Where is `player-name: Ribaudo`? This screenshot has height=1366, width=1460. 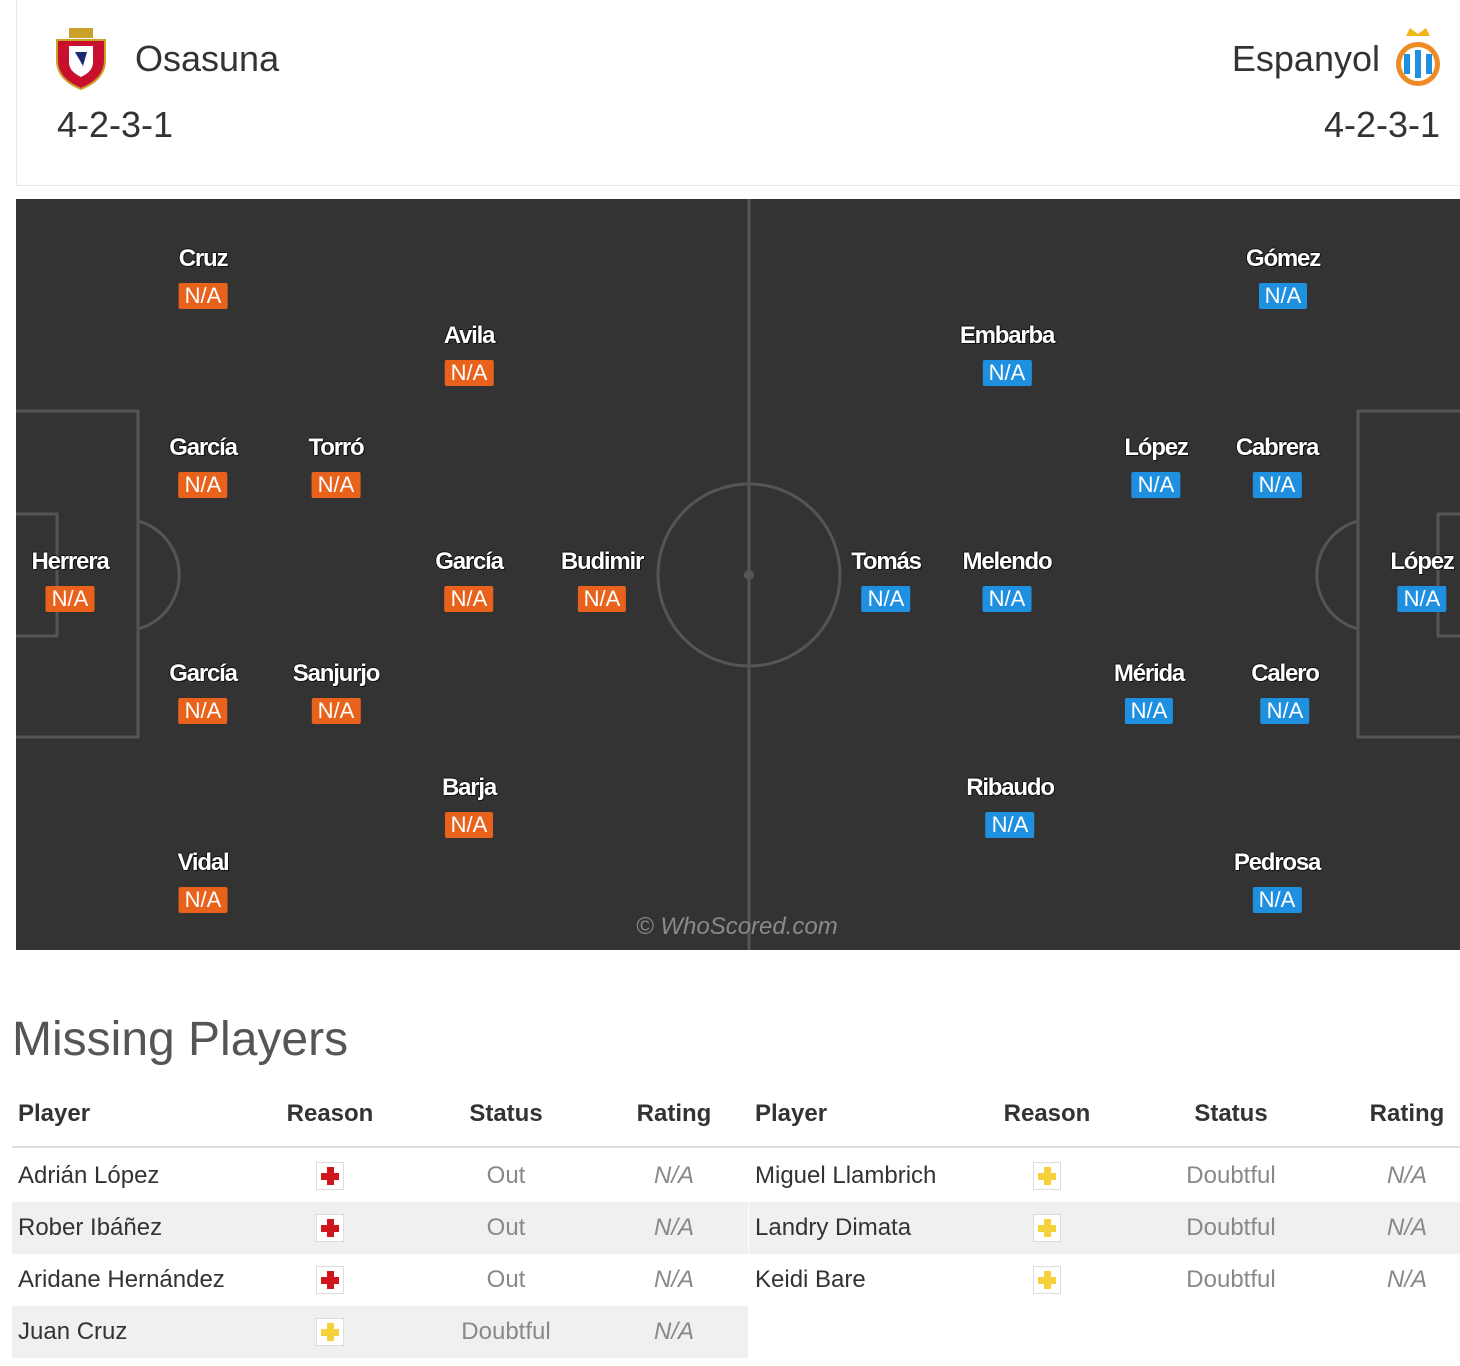 player-name: Ribaudo is located at coordinates (1010, 787).